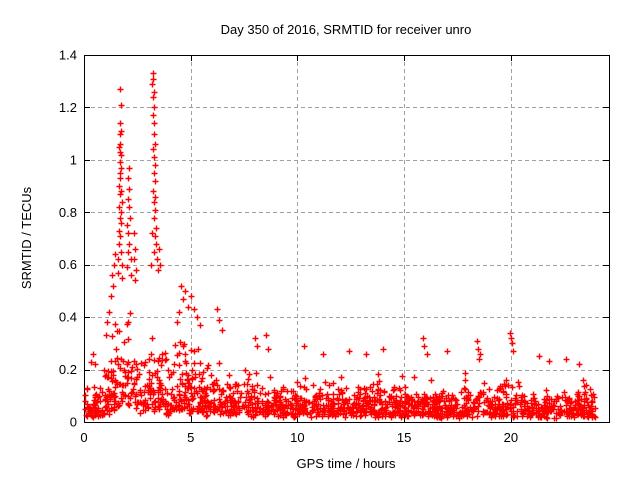 Image resolution: width=640 pixels, height=480 pixels. I want to click on y-axis-label: SRMTID / TECUs, so click(26, 237).